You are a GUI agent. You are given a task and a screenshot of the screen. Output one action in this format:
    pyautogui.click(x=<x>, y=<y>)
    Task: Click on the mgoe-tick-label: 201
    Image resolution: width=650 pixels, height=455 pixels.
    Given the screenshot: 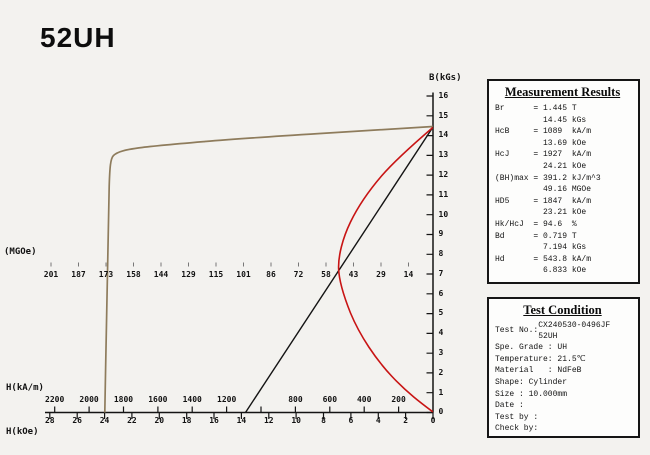 What is the action you would take?
    pyautogui.click(x=51, y=274)
    